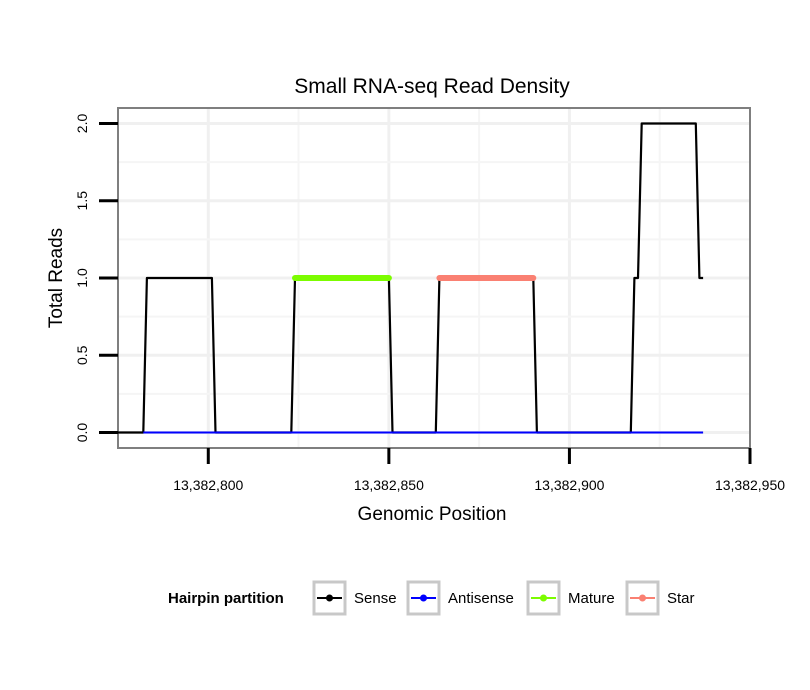 This screenshot has height=690, width=810. I want to click on legend-items: Sense Antisense Mature Star, so click(503, 598).